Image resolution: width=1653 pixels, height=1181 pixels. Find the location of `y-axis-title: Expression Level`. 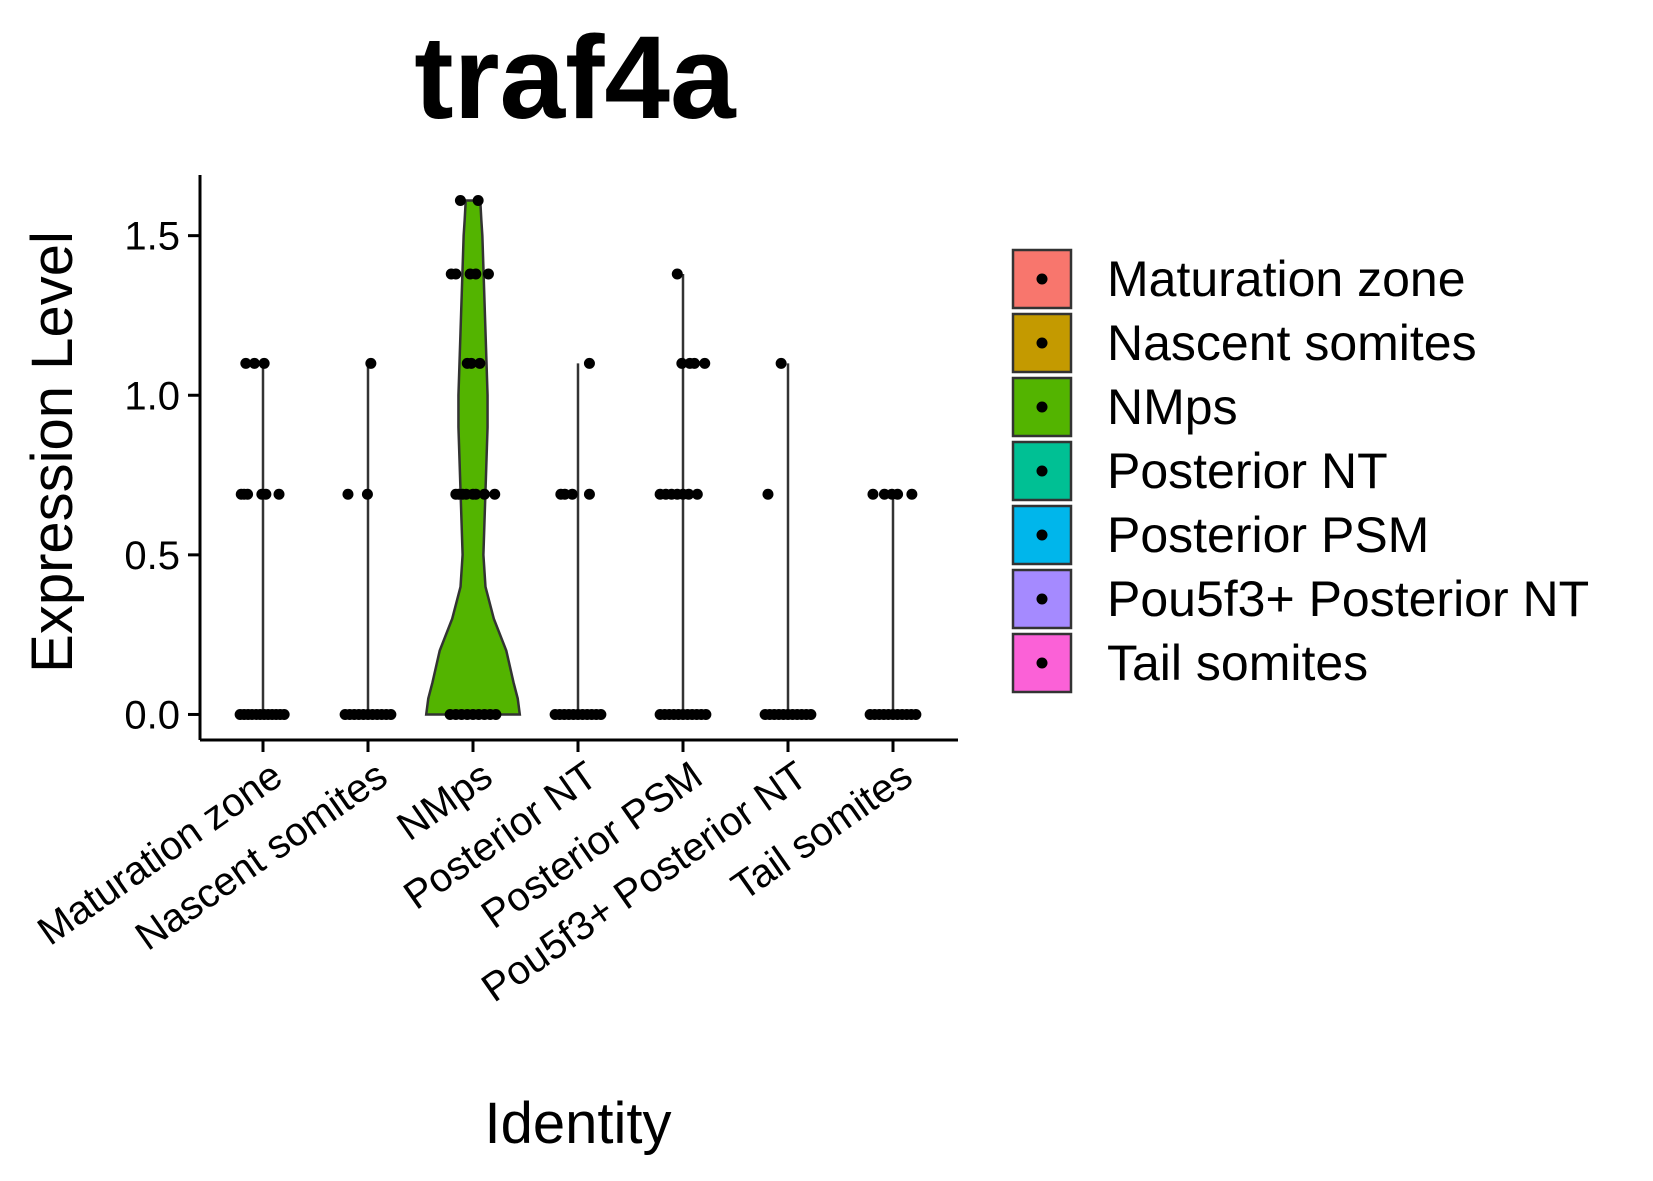

y-axis-title: Expression Level is located at coordinates (52, 452).